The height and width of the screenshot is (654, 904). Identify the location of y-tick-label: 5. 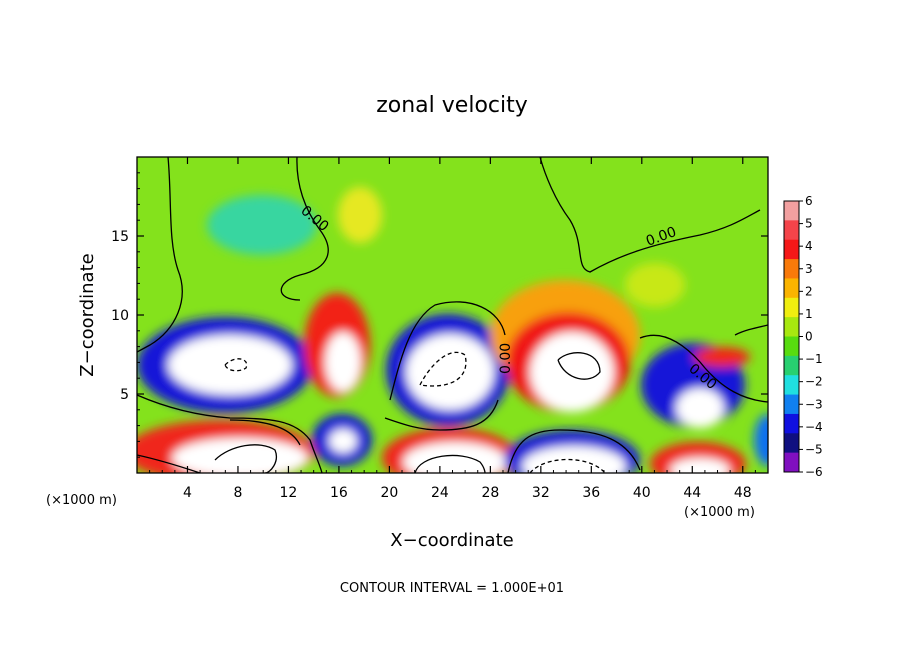
(124, 395).